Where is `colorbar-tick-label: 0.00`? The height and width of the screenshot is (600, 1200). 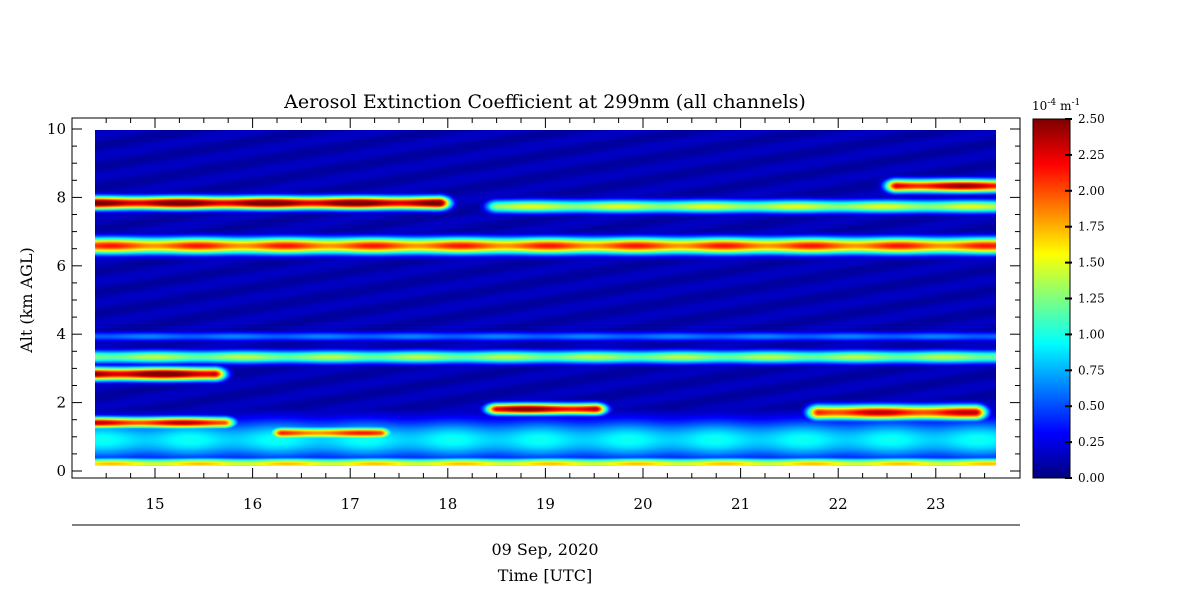
colorbar-tick-label: 0.00 is located at coordinates (1091, 478).